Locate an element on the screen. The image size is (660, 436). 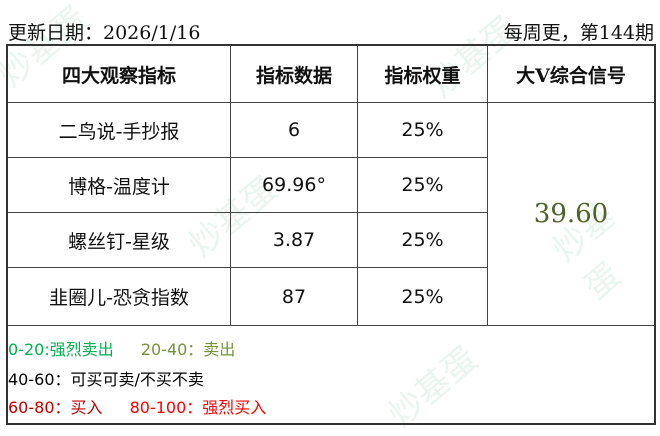
column-header: 指标数据 is located at coordinates (294, 74).